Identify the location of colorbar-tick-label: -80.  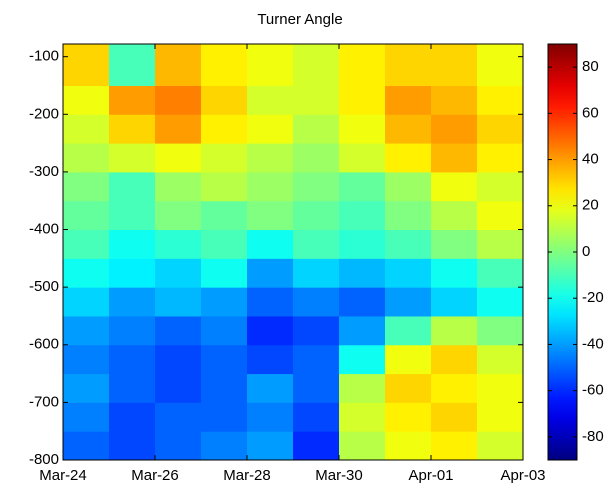
(593, 436).